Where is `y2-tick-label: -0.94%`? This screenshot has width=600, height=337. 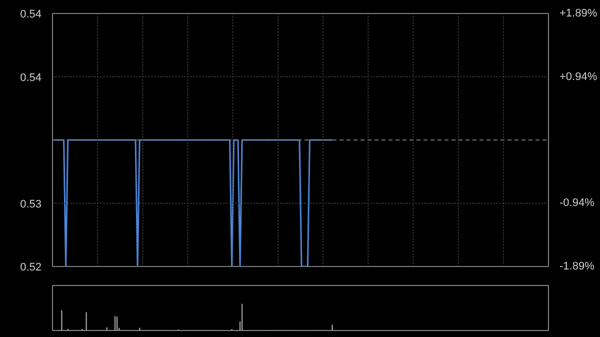 y2-tick-label: -0.94% is located at coordinates (577, 202).